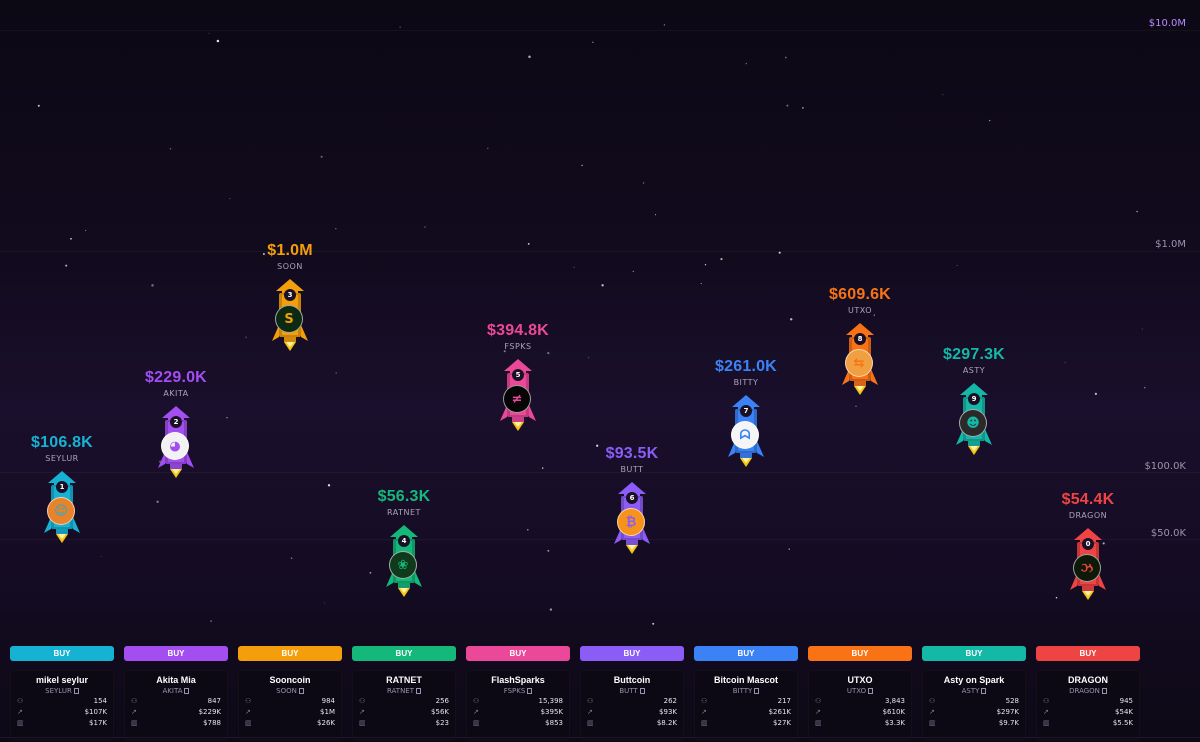  I want to click on rocket-akita: $229.0K AKITA 2 ◕, so click(176, 425).